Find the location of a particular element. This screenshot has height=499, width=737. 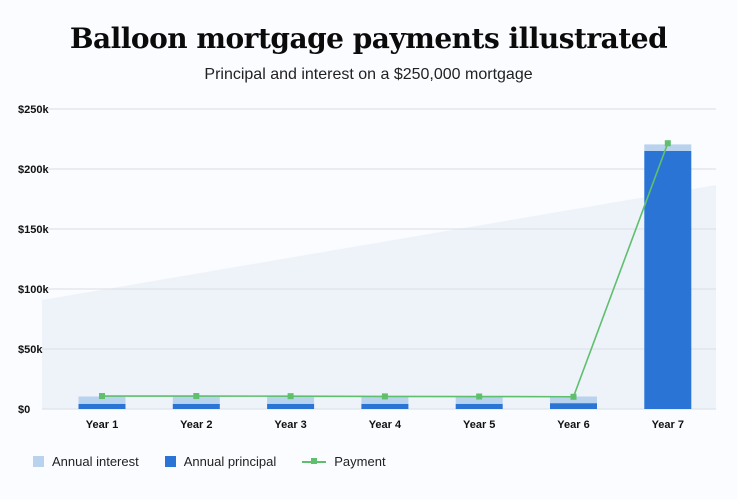

x-tick-label: Year 3 is located at coordinates (290, 425).